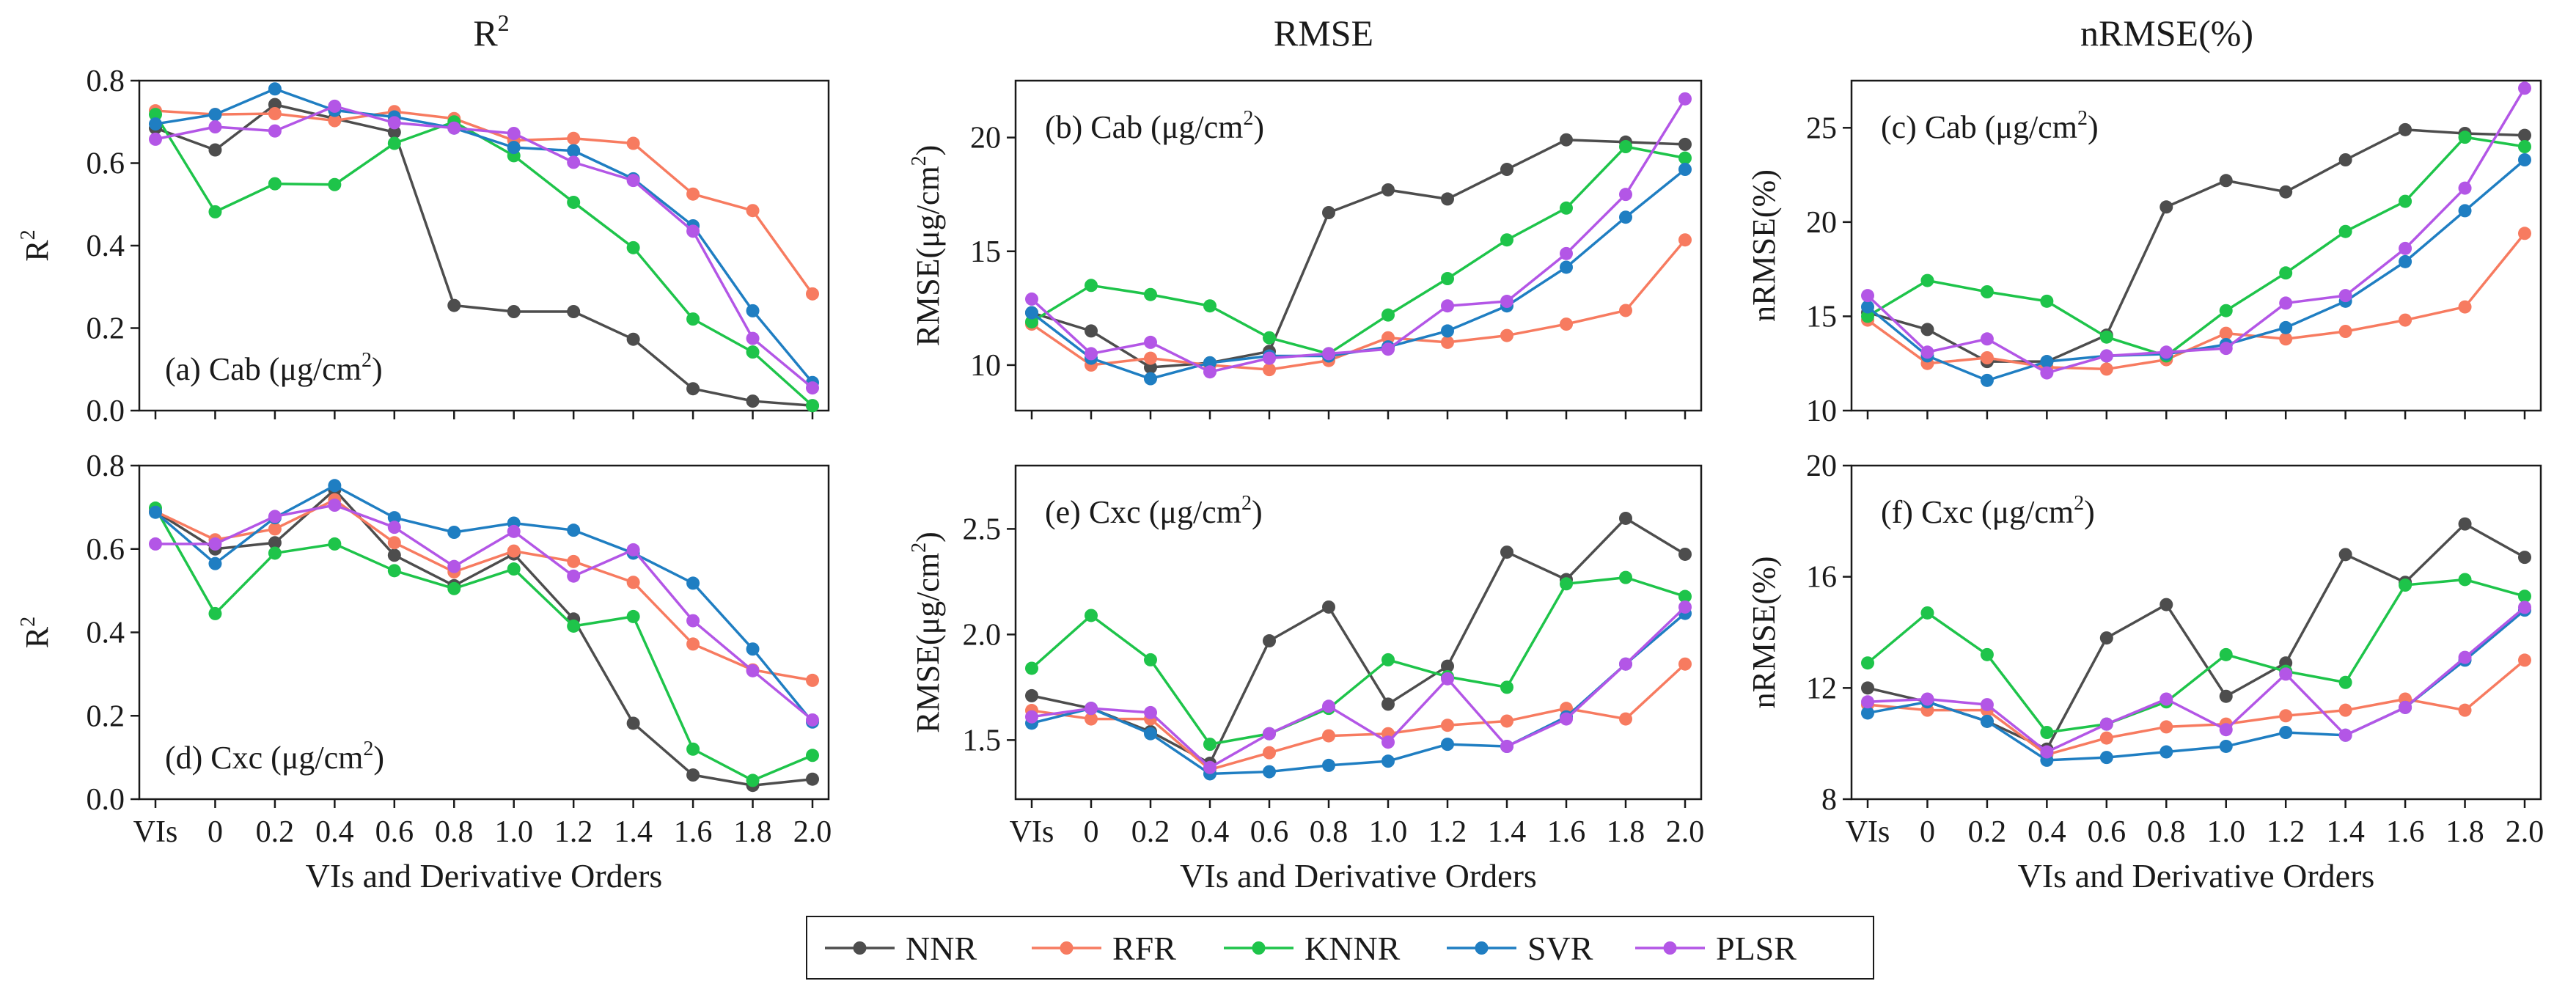 This screenshot has width=2576, height=992. What do you see at coordinates (1567, 832) in the screenshot?
I see `x-tick-label-e-9: 1.6` at bounding box center [1567, 832].